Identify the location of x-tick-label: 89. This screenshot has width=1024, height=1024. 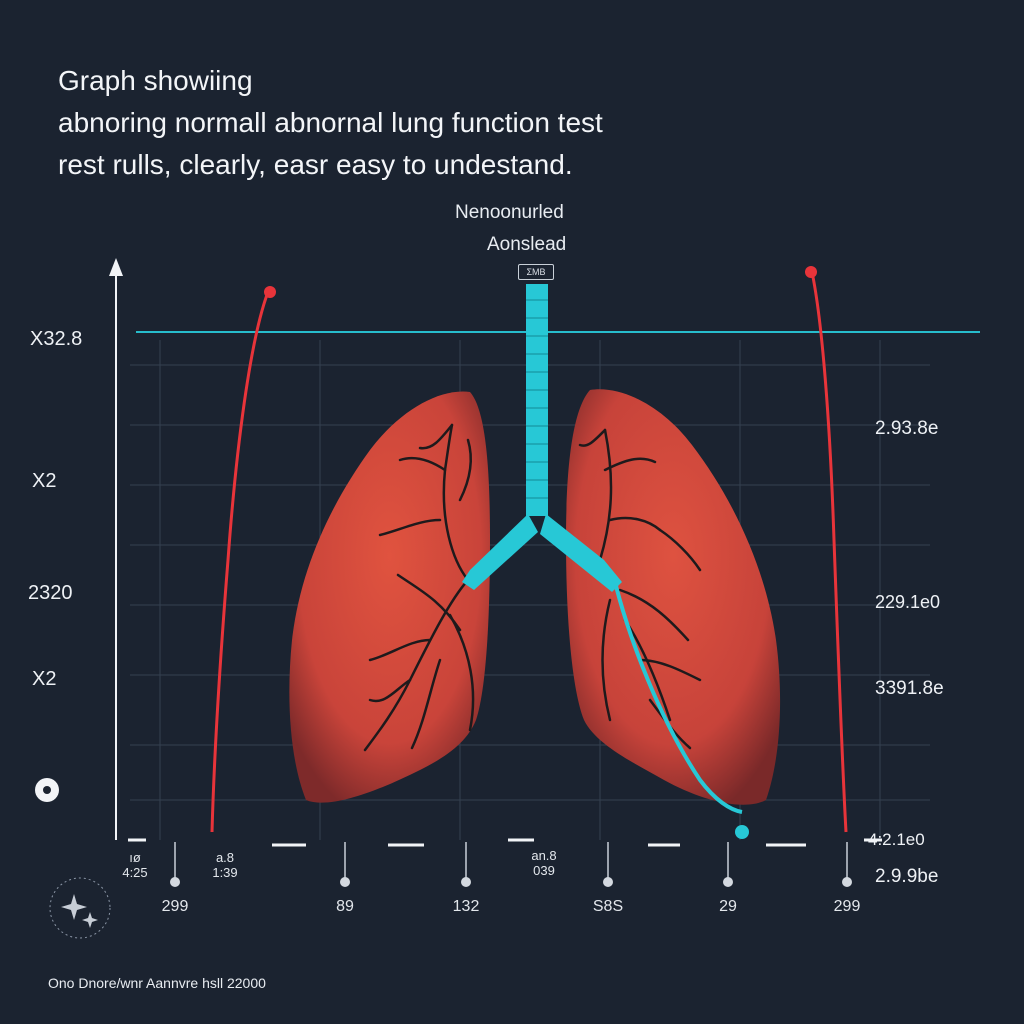
(345, 906).